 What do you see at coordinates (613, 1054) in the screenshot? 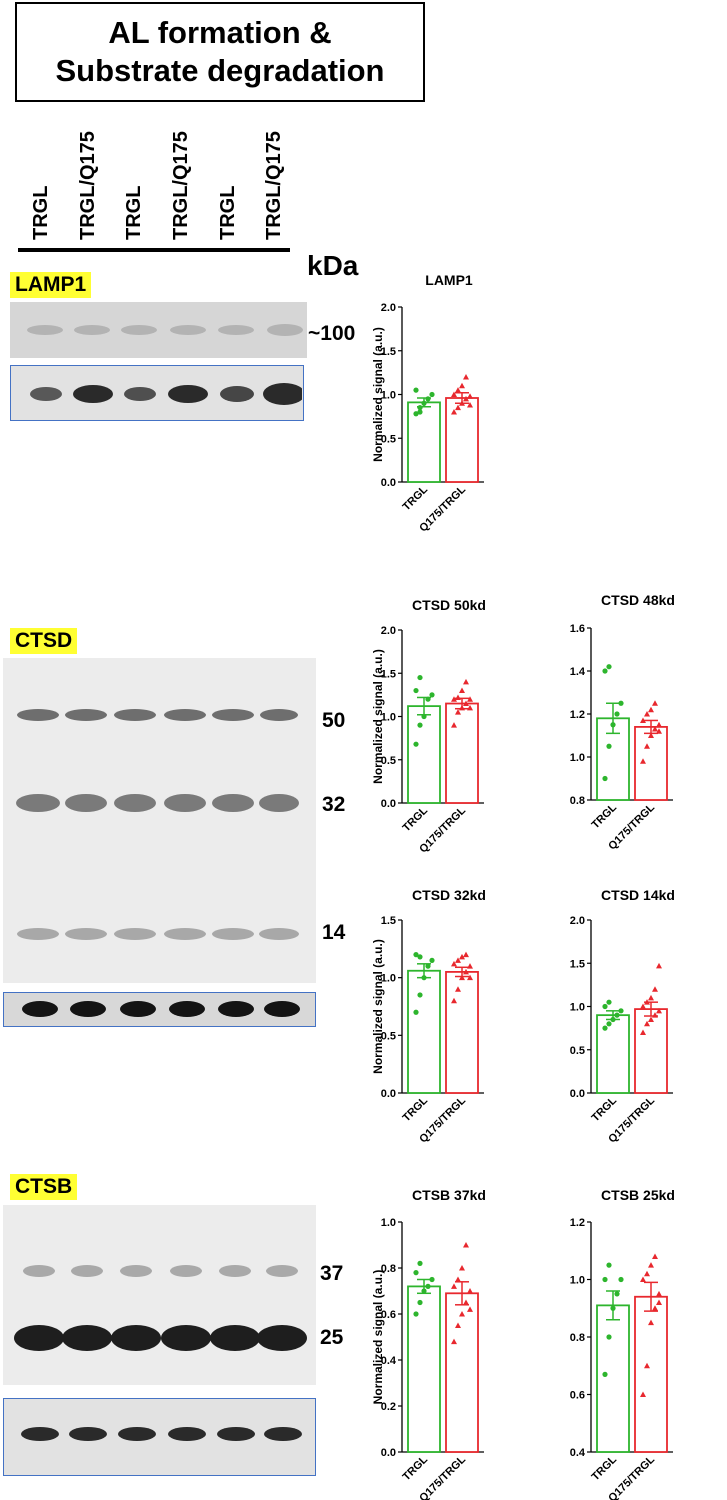
I see `ctsd-14kd-bar-trgl` at bounding box center [613, 1054].